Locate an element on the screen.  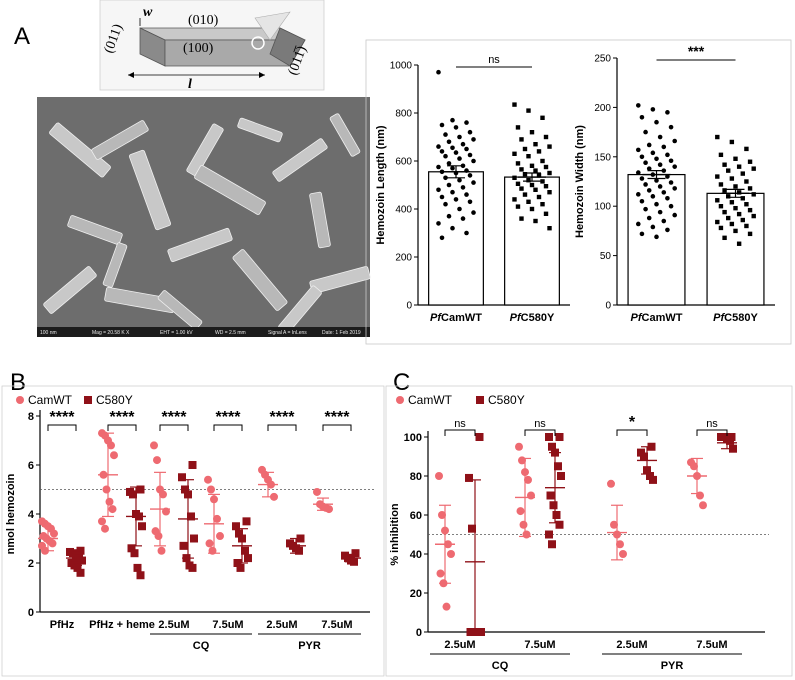
category-label: 7.5uM is located at coordinates (336, 625).